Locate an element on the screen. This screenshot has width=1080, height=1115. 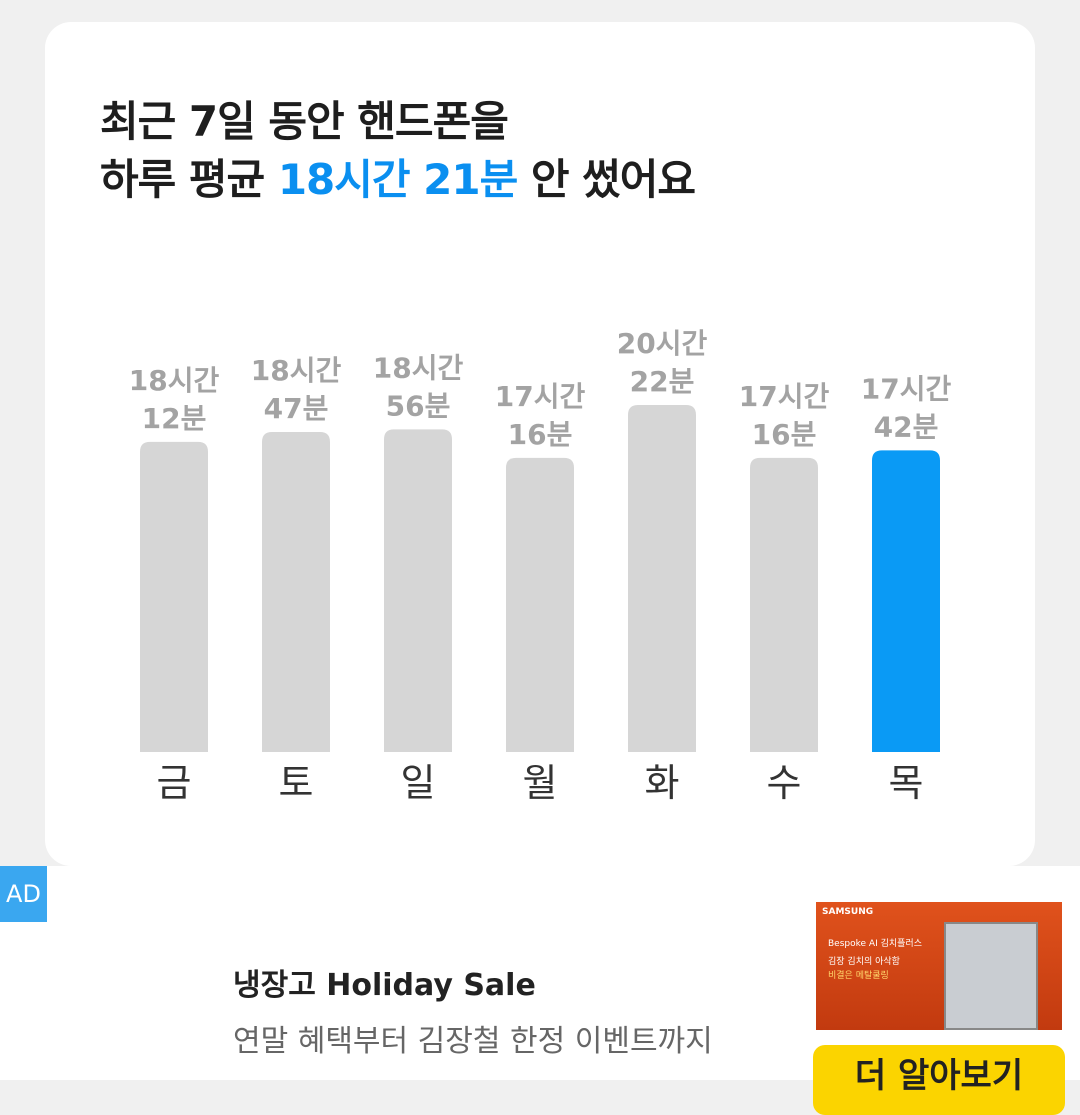
title-line: 하루 평균 18시간 21분 안 썼어요 is located at coordinates (398, 176).